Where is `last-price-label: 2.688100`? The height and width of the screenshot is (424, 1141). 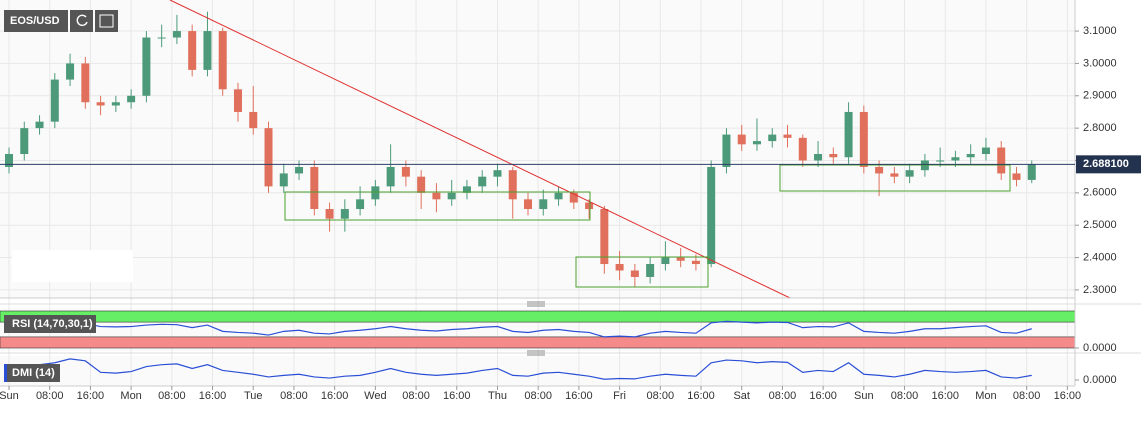 last-price-label: 2.688100 is located at coordinates (1106, 164).